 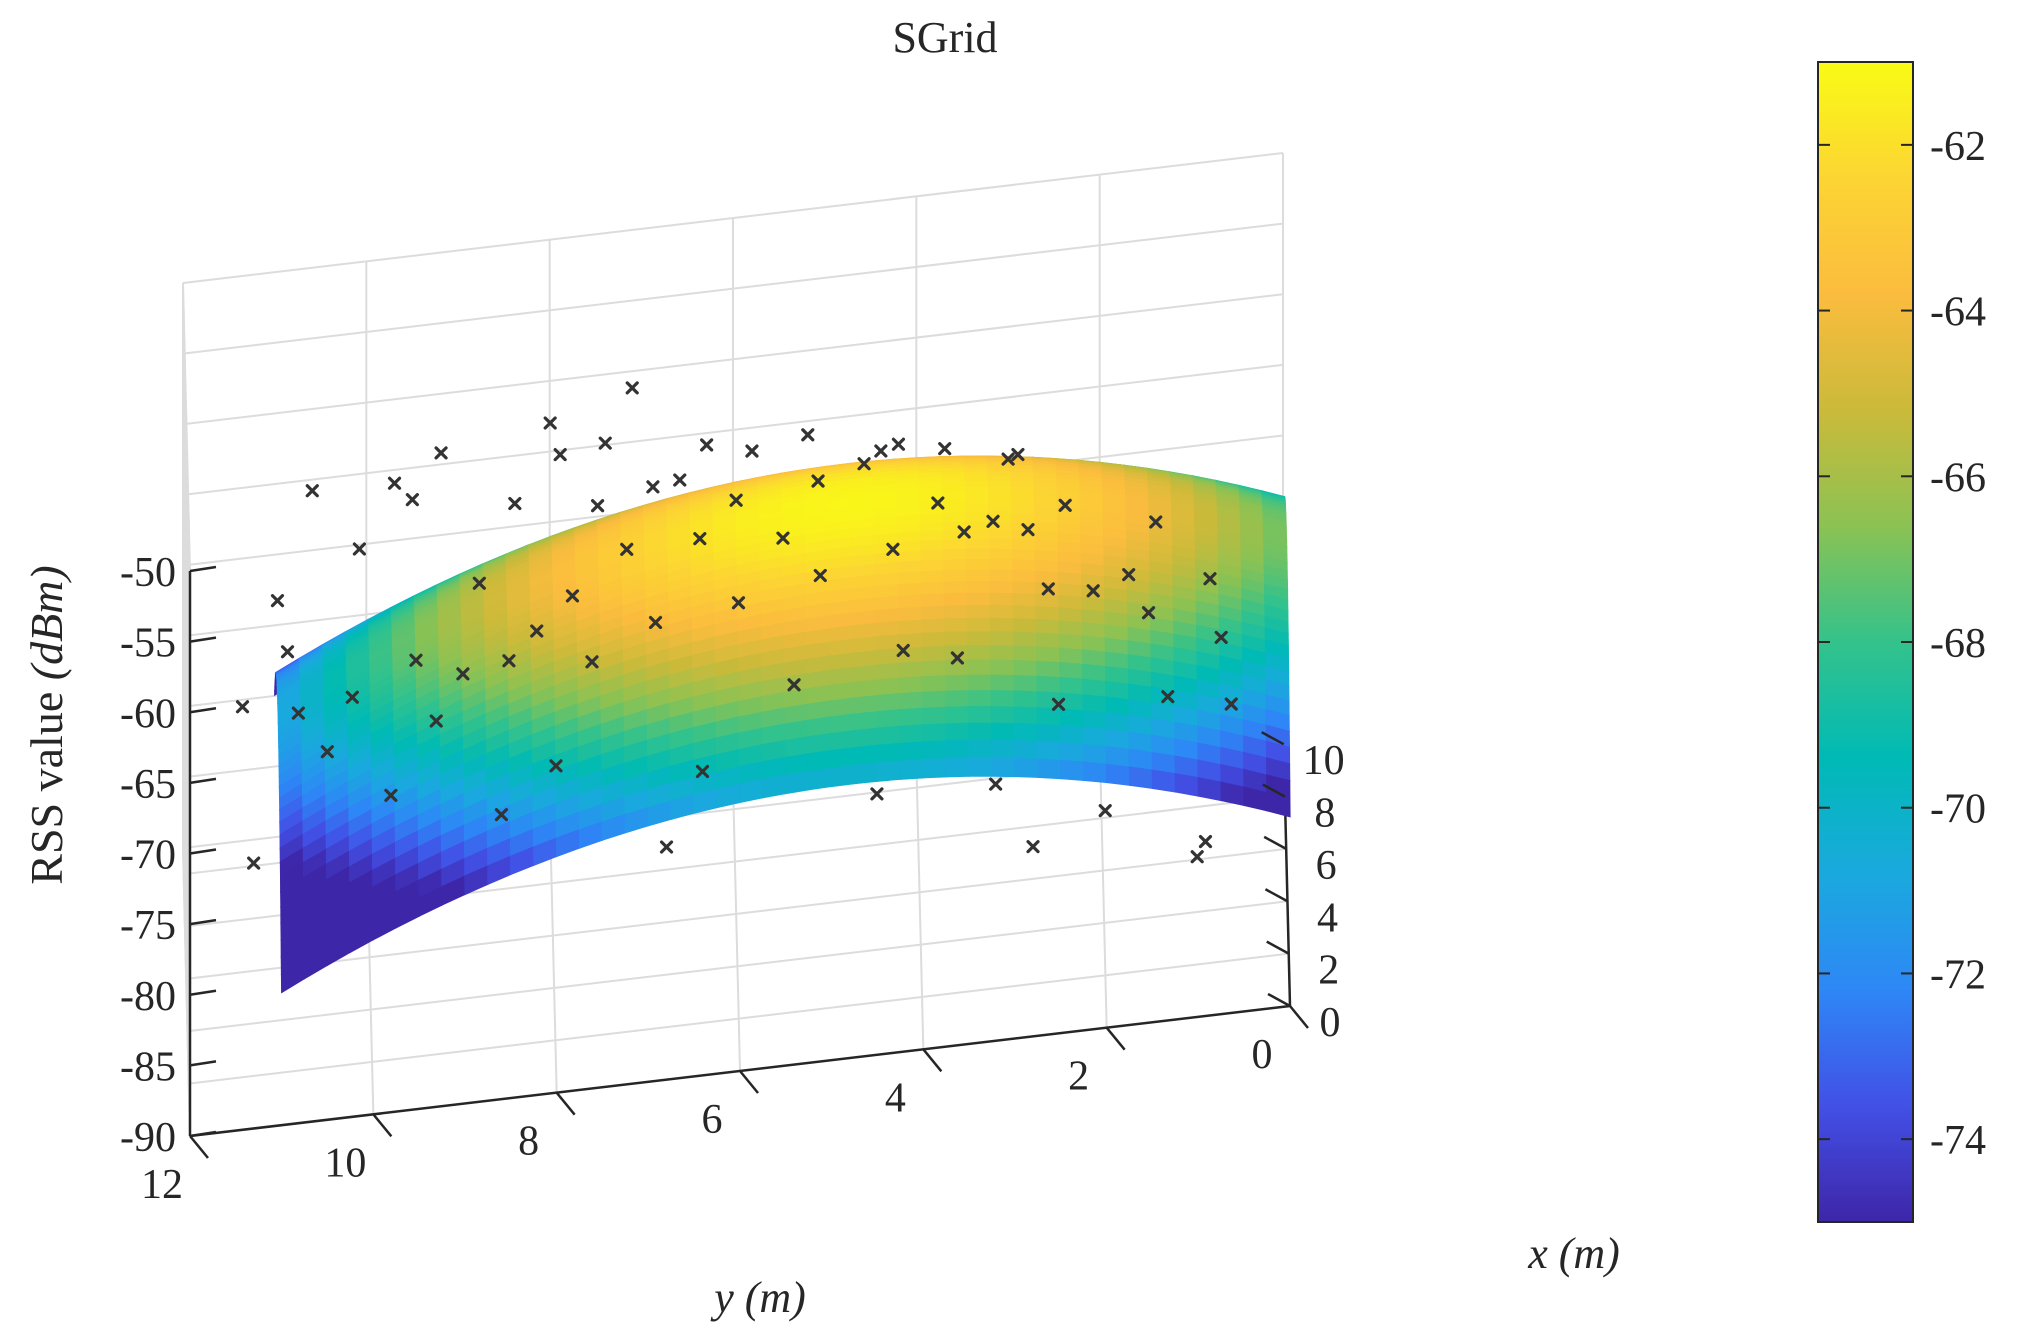 I want to click on x-tick-label: 0, so click(x=1330, y=1023).